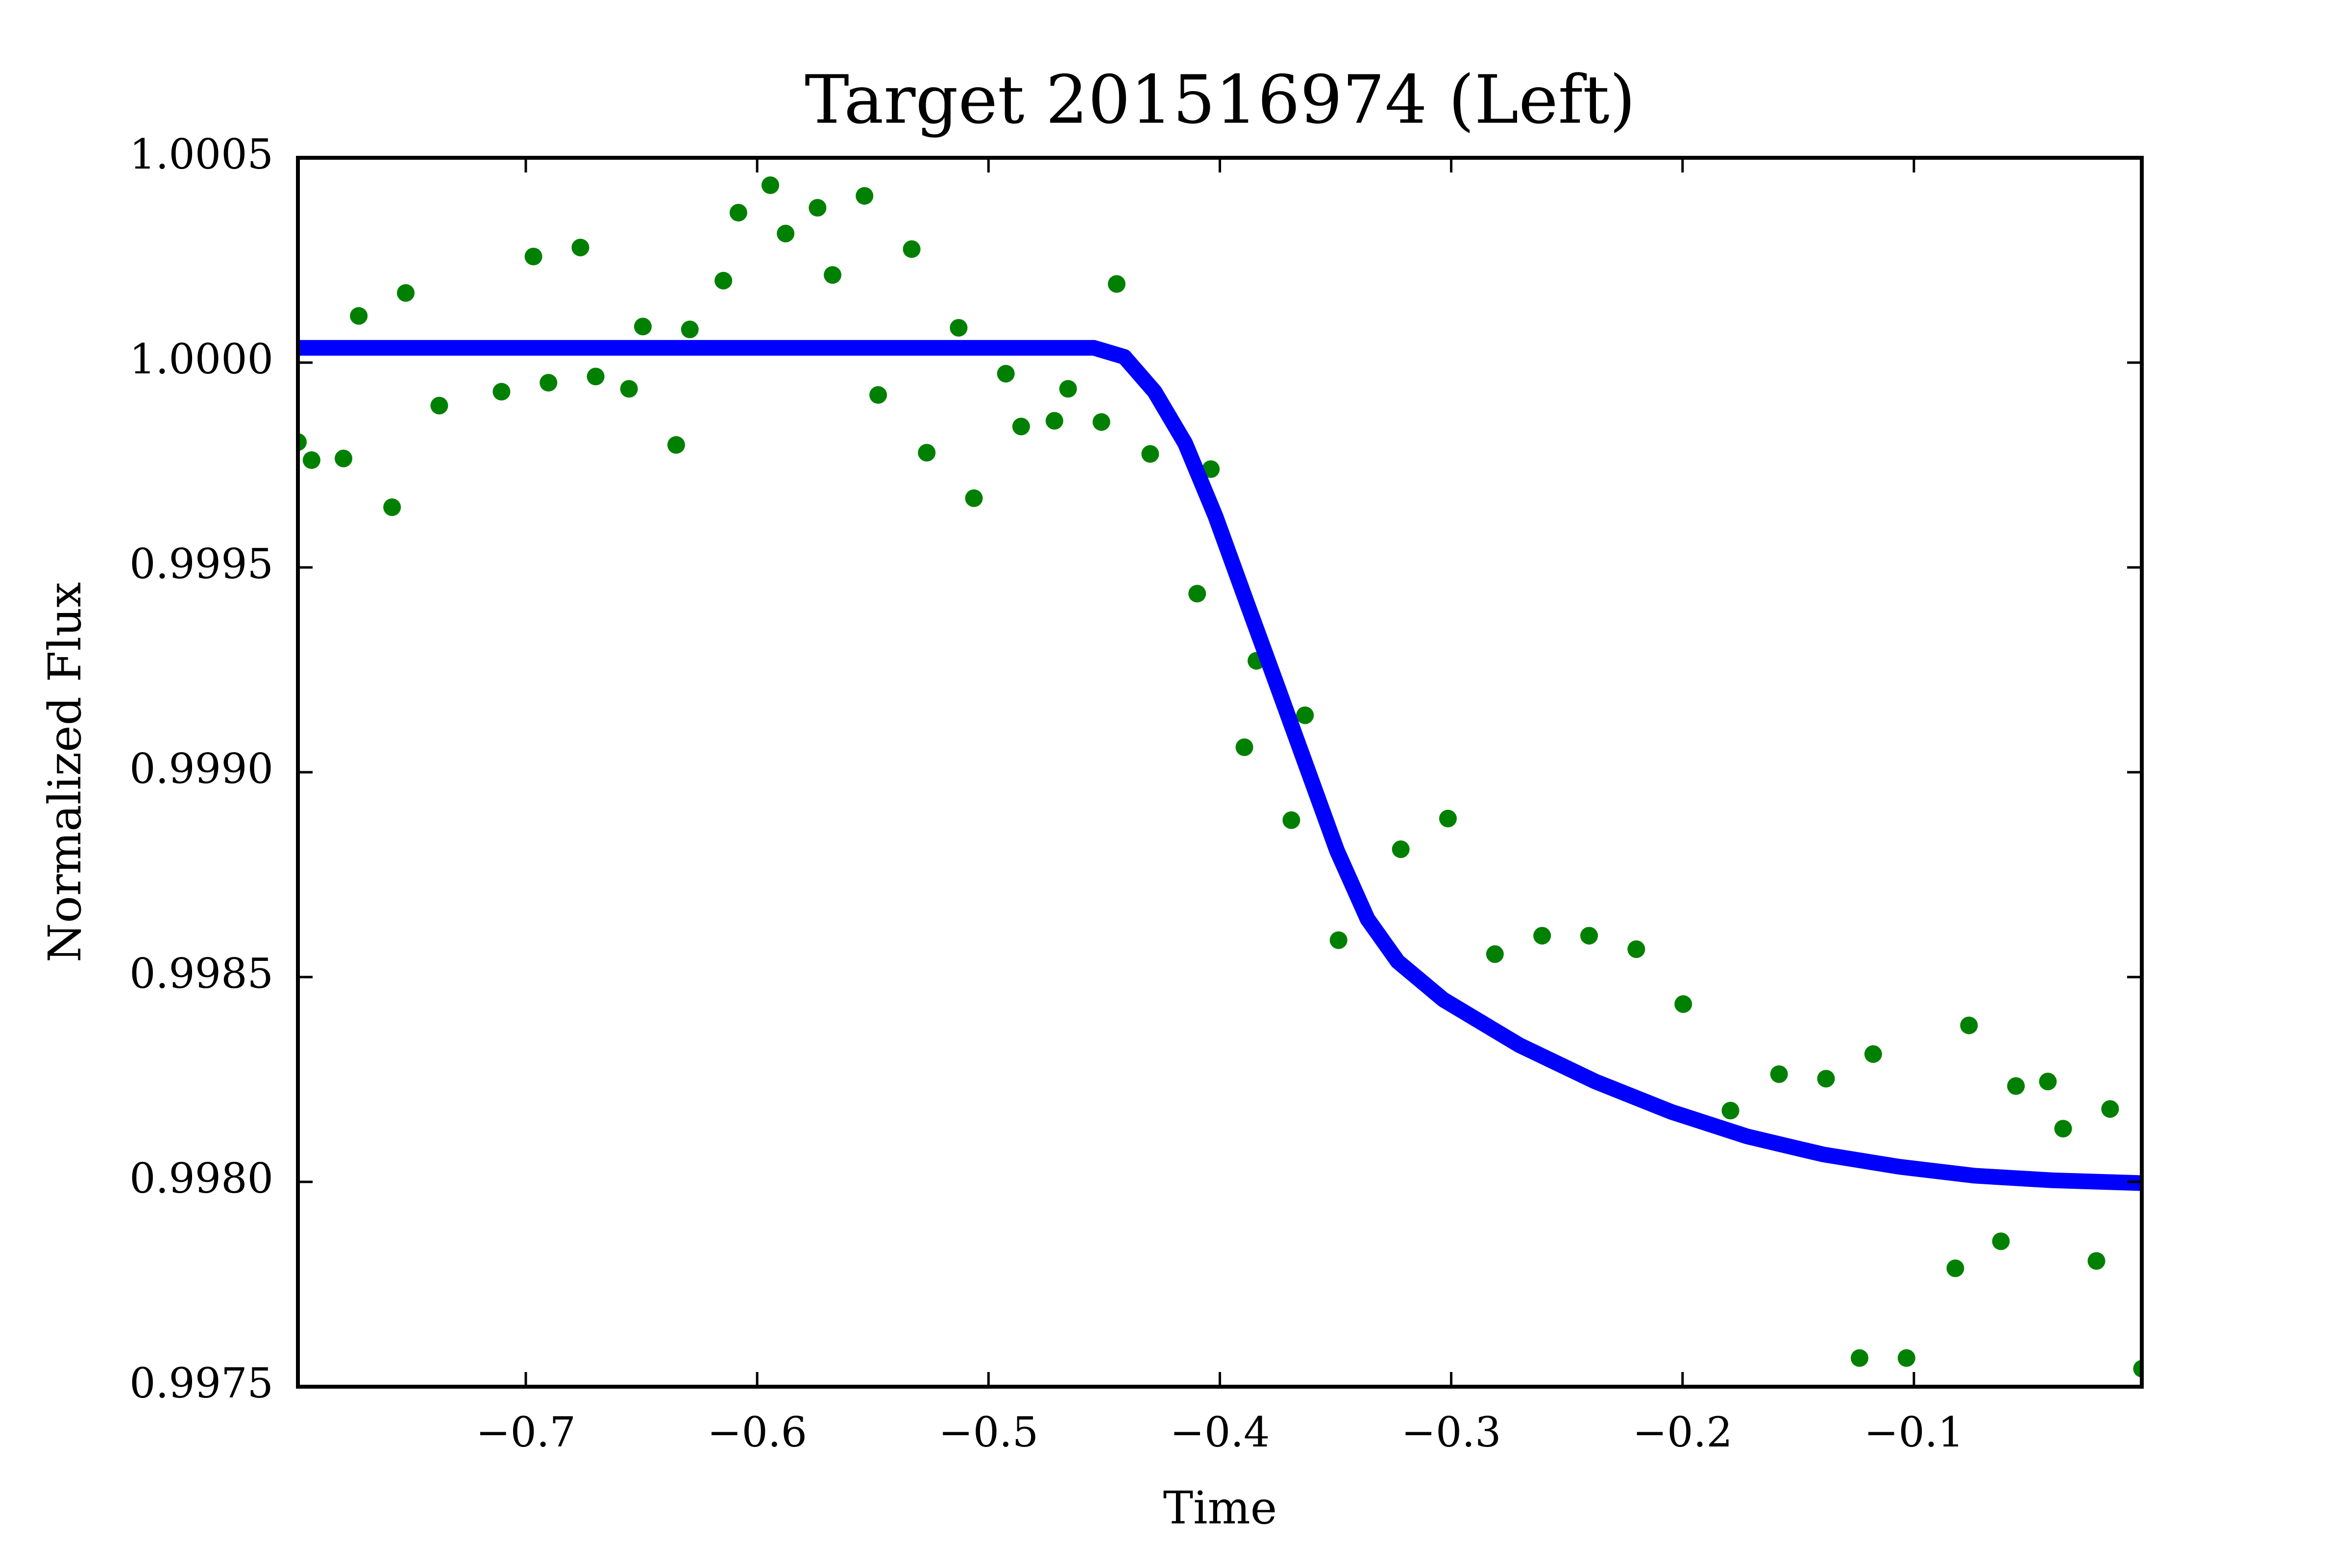 This screenshot has width=2352, height=1568. What do you see at coordinates (1914, 1432) in the screenshot?
I see `x-tick-label: −0.1` at bounding box center [1914, 1432].